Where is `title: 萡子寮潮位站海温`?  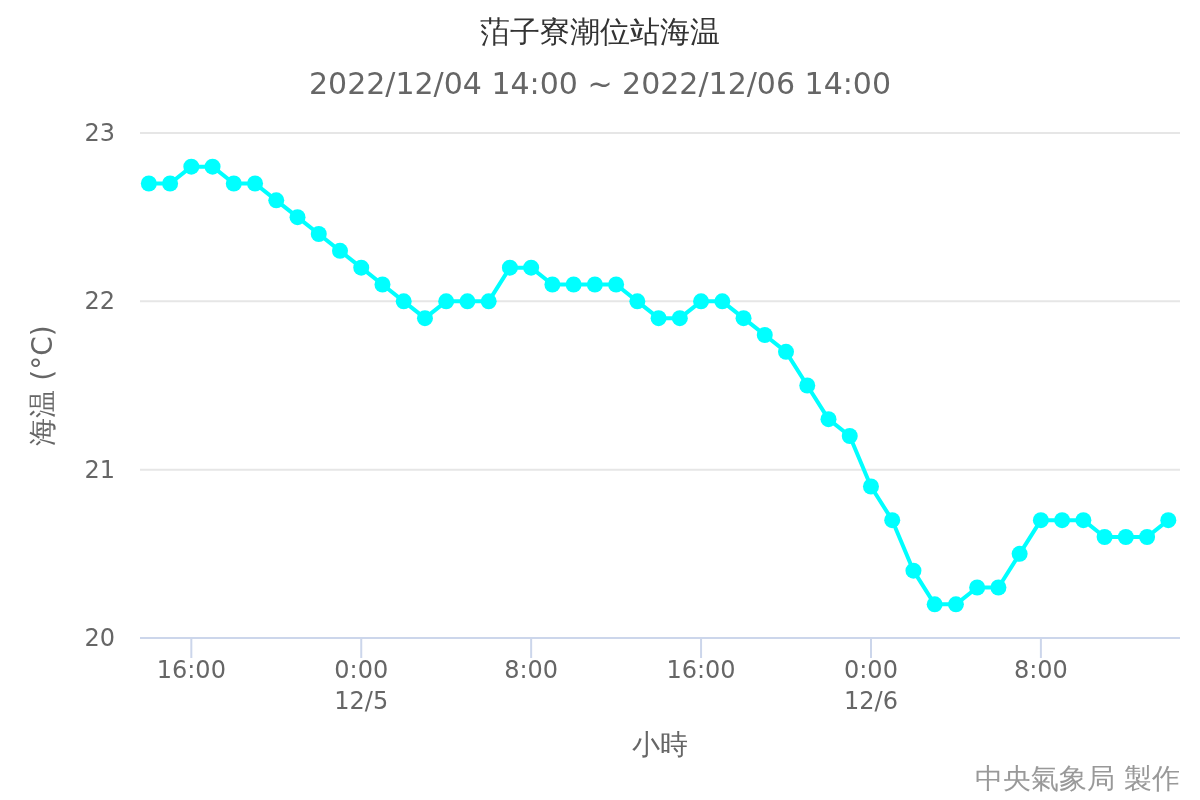
title: 萡子寮潮位站海温 is located at coordinates (600, 31).